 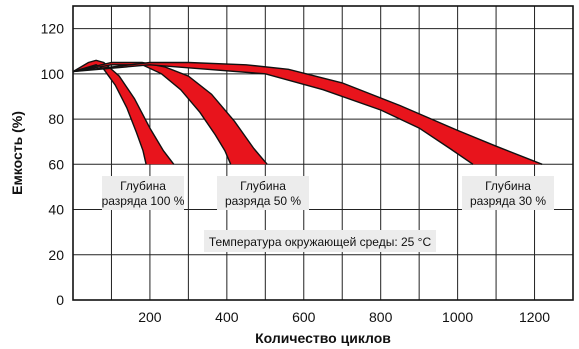 What do you see at coordinates (508, 201) in the screenshot?
I see `band-label-line-3-2: разряда 30 %` at bounding box center [508, 201].